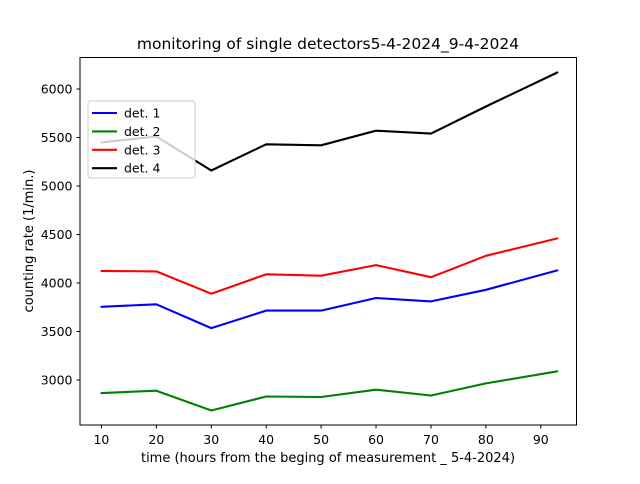 Image resolution: width=640 pixels, height=484 pixels. Describe the element at coordinates (57, 137) in the screenshot. I see `y-tick-label: 5500` at that location.